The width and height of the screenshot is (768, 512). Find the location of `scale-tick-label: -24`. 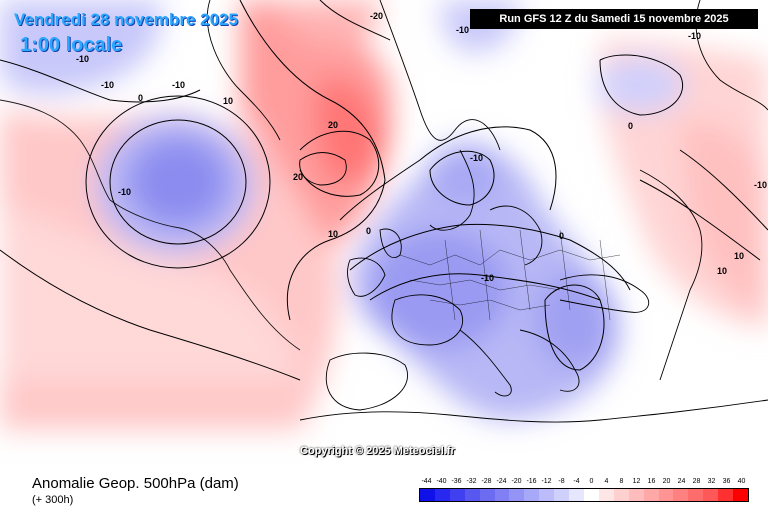

scale-tick-label: -24 is located at coordinates (501, 481).